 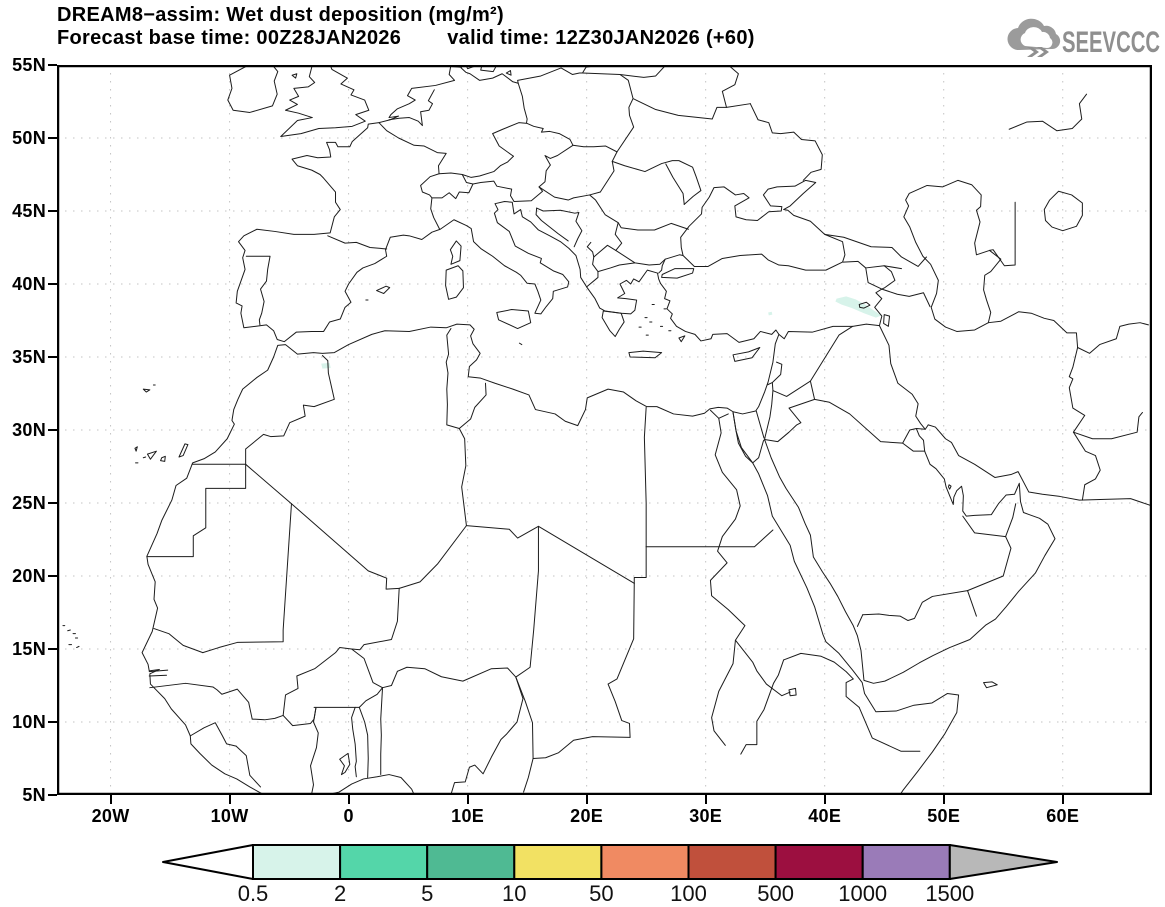 I want to click on border-et-er, so click(x=819, y=666).